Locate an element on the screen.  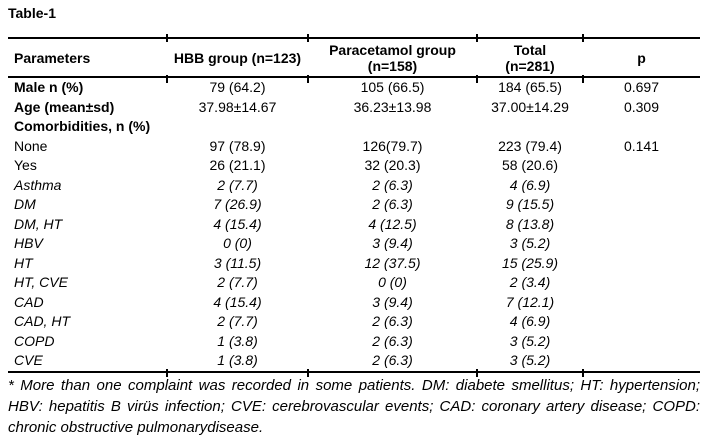
table-row: Comorbidities, n (%) is located at coordinates (354, 127).